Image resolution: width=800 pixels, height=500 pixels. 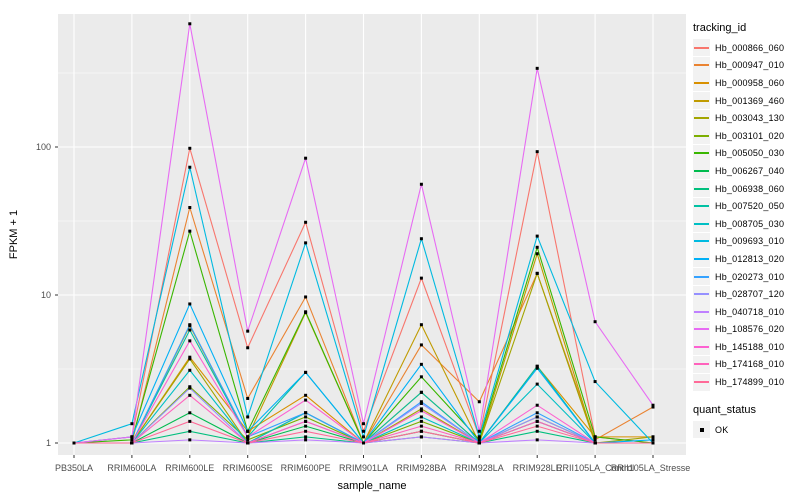 What do you see at coordinates (189, 468) in the screenshot?
I see `x-tick-label: RRIM600LE` at bounding box center [189, 468].